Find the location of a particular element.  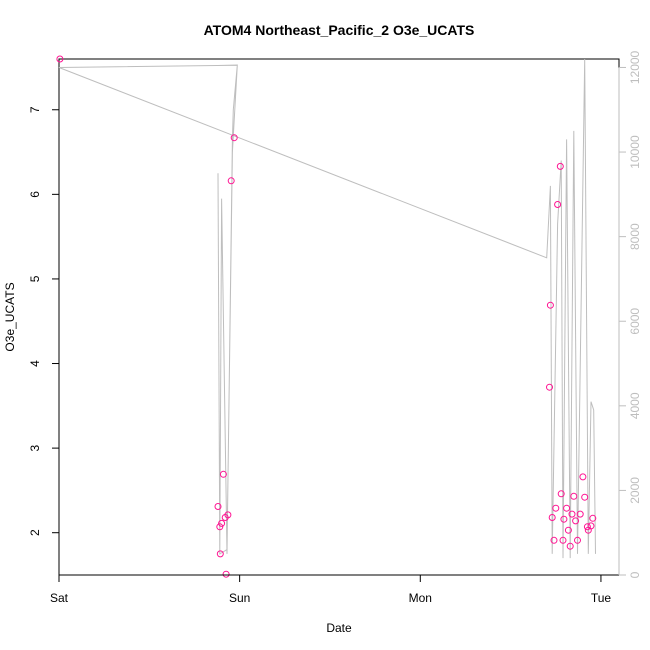

y-axis-label: O3e_UCATS is located at coordinates (10, 316).